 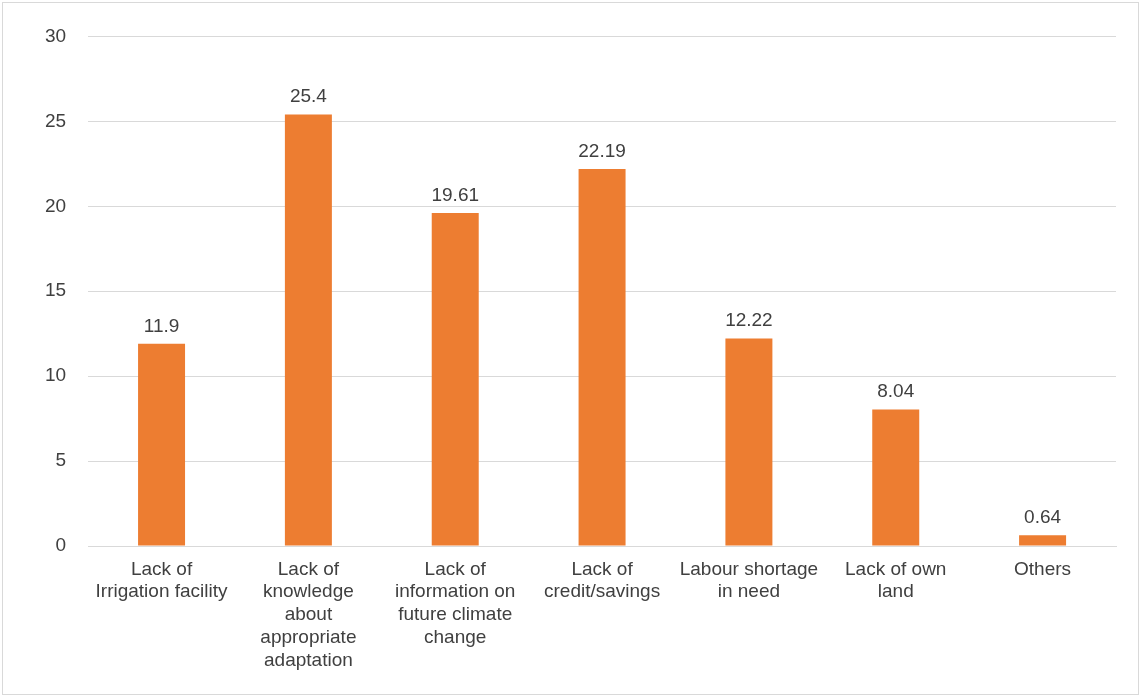 I want to click on y-tick-label: 10, so click(x=55, y=375).